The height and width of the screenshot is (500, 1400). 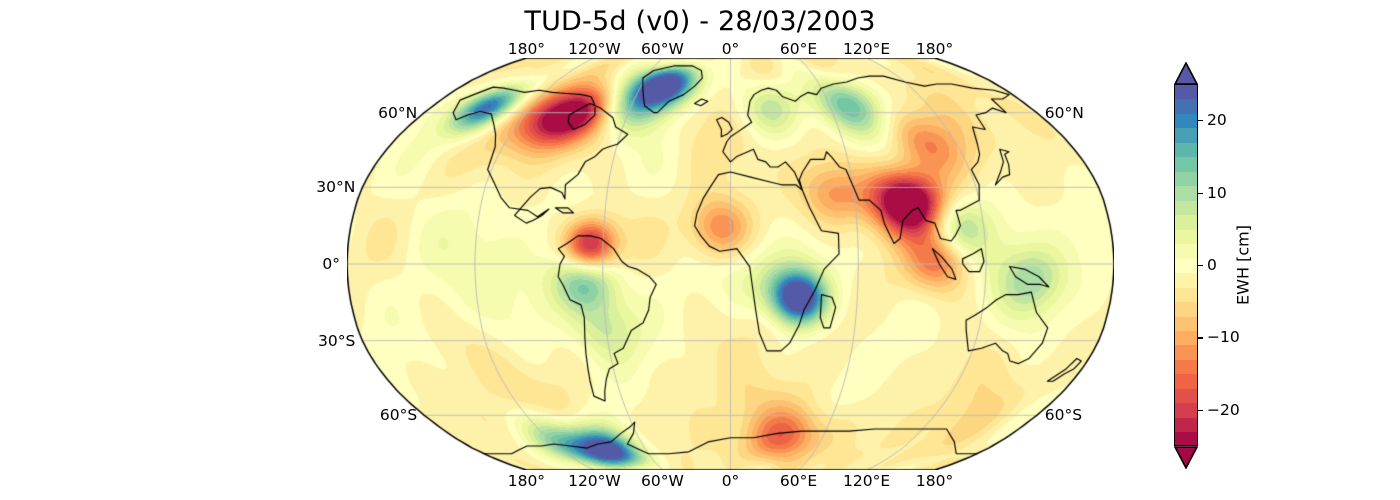 What do you see at coordinates (1186, 73) in the screenshot?
I see `colorbar-extend-max-arrow` at bounding box center [1186, 73].